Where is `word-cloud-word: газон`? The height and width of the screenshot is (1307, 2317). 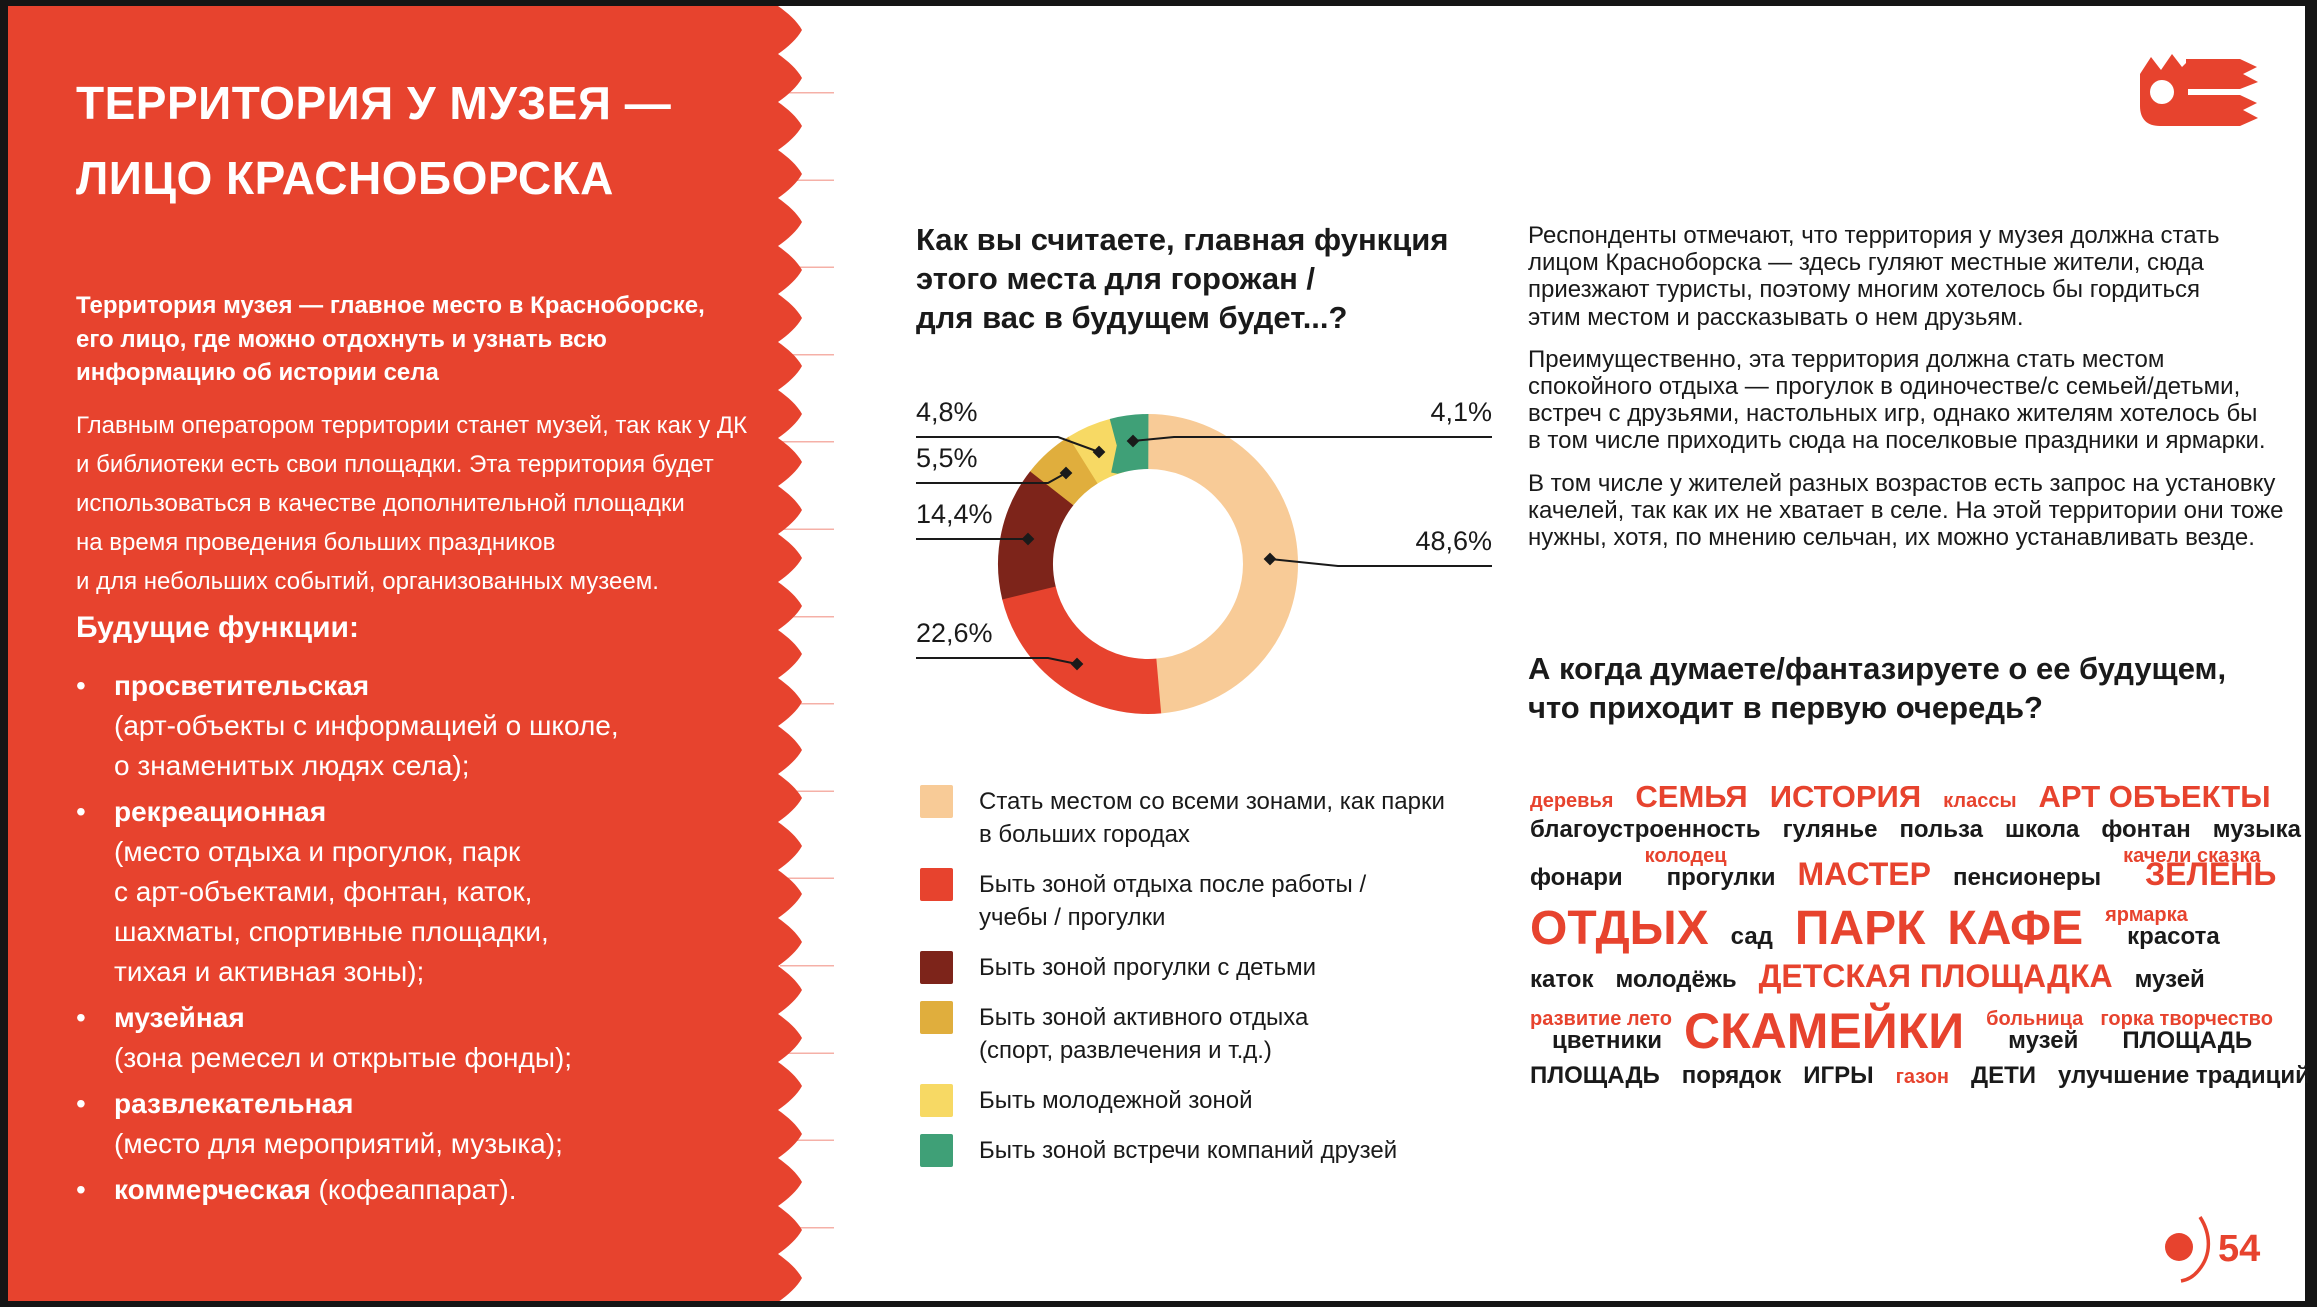
word-cloud-word: газон is located at coordinates (1922, 1077).